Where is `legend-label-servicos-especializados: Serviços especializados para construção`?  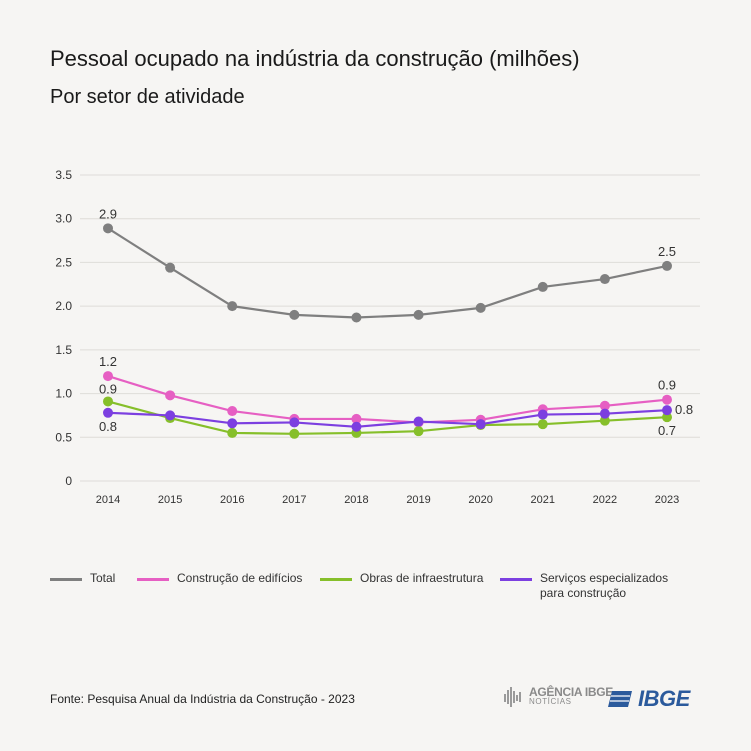 legend-label-servicos-especializados: Serviços especializados para construção is located at coordinates (604, 586).